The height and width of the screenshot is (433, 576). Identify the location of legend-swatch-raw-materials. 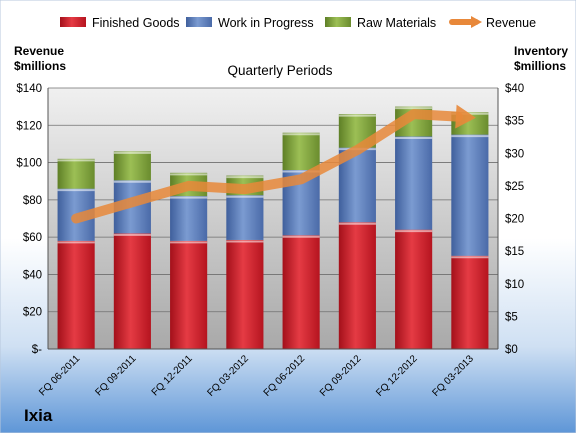
(338, 22).